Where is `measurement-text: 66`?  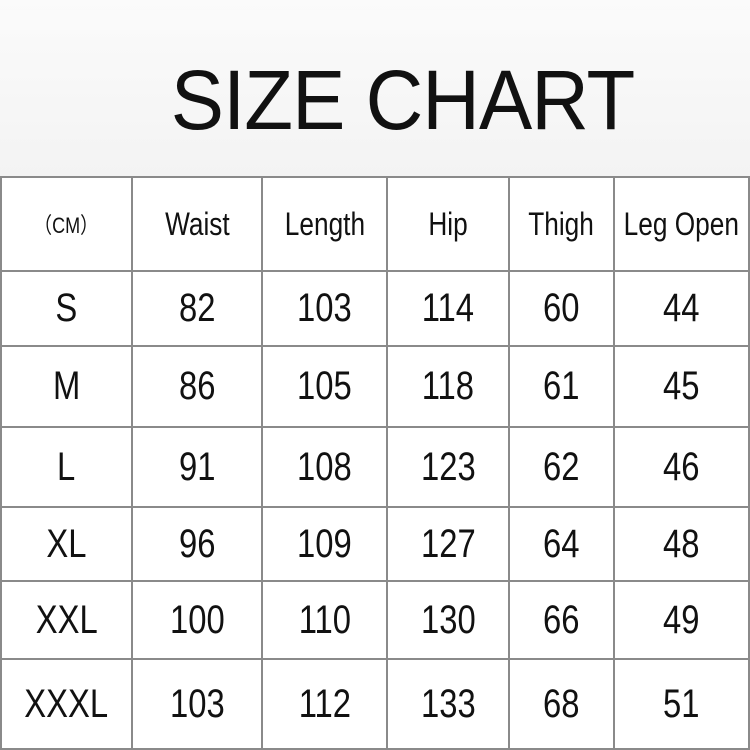
measurement-text: 66 is located at coordinates (561, 619).